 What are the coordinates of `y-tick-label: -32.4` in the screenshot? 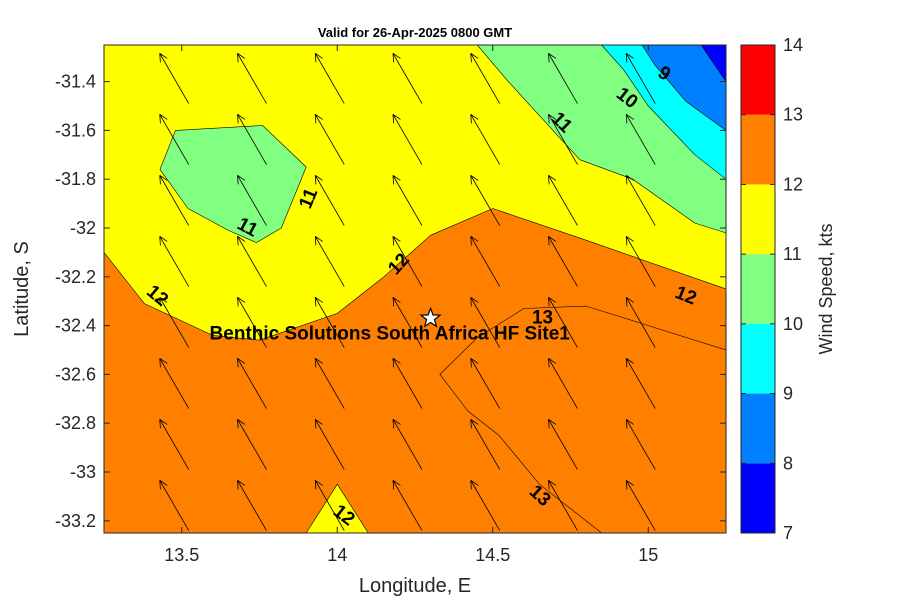 It's located at (75, 326).